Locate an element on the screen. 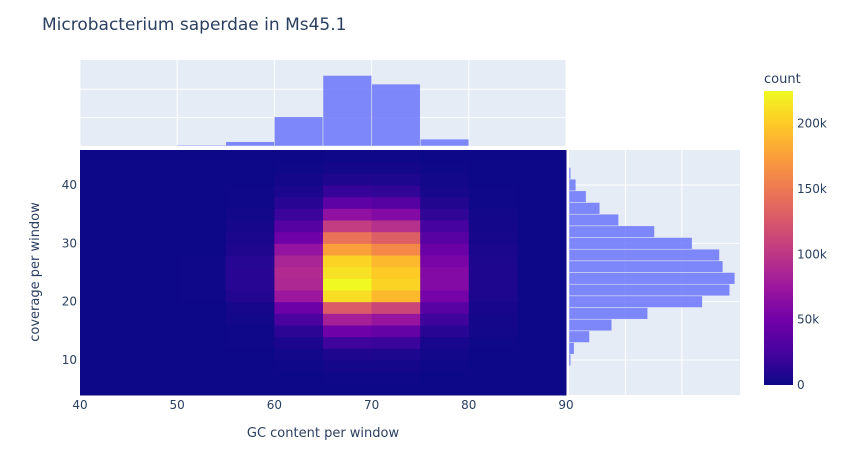  x-tick-label: 50 is located at coordinates (177, 405).